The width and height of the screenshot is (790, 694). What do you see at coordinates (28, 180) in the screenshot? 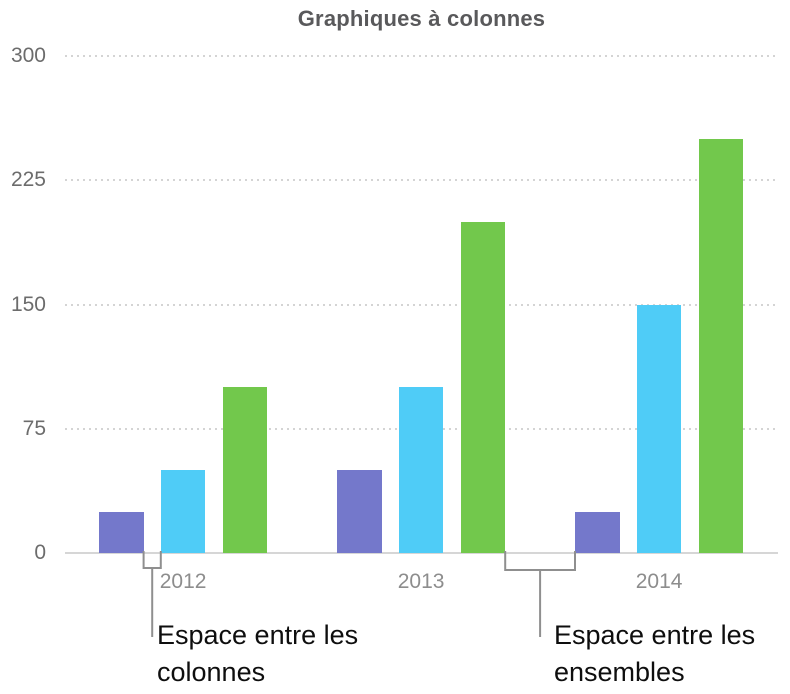
I see `y-axis-tick-label: 225` at bounding box center [28, 180].